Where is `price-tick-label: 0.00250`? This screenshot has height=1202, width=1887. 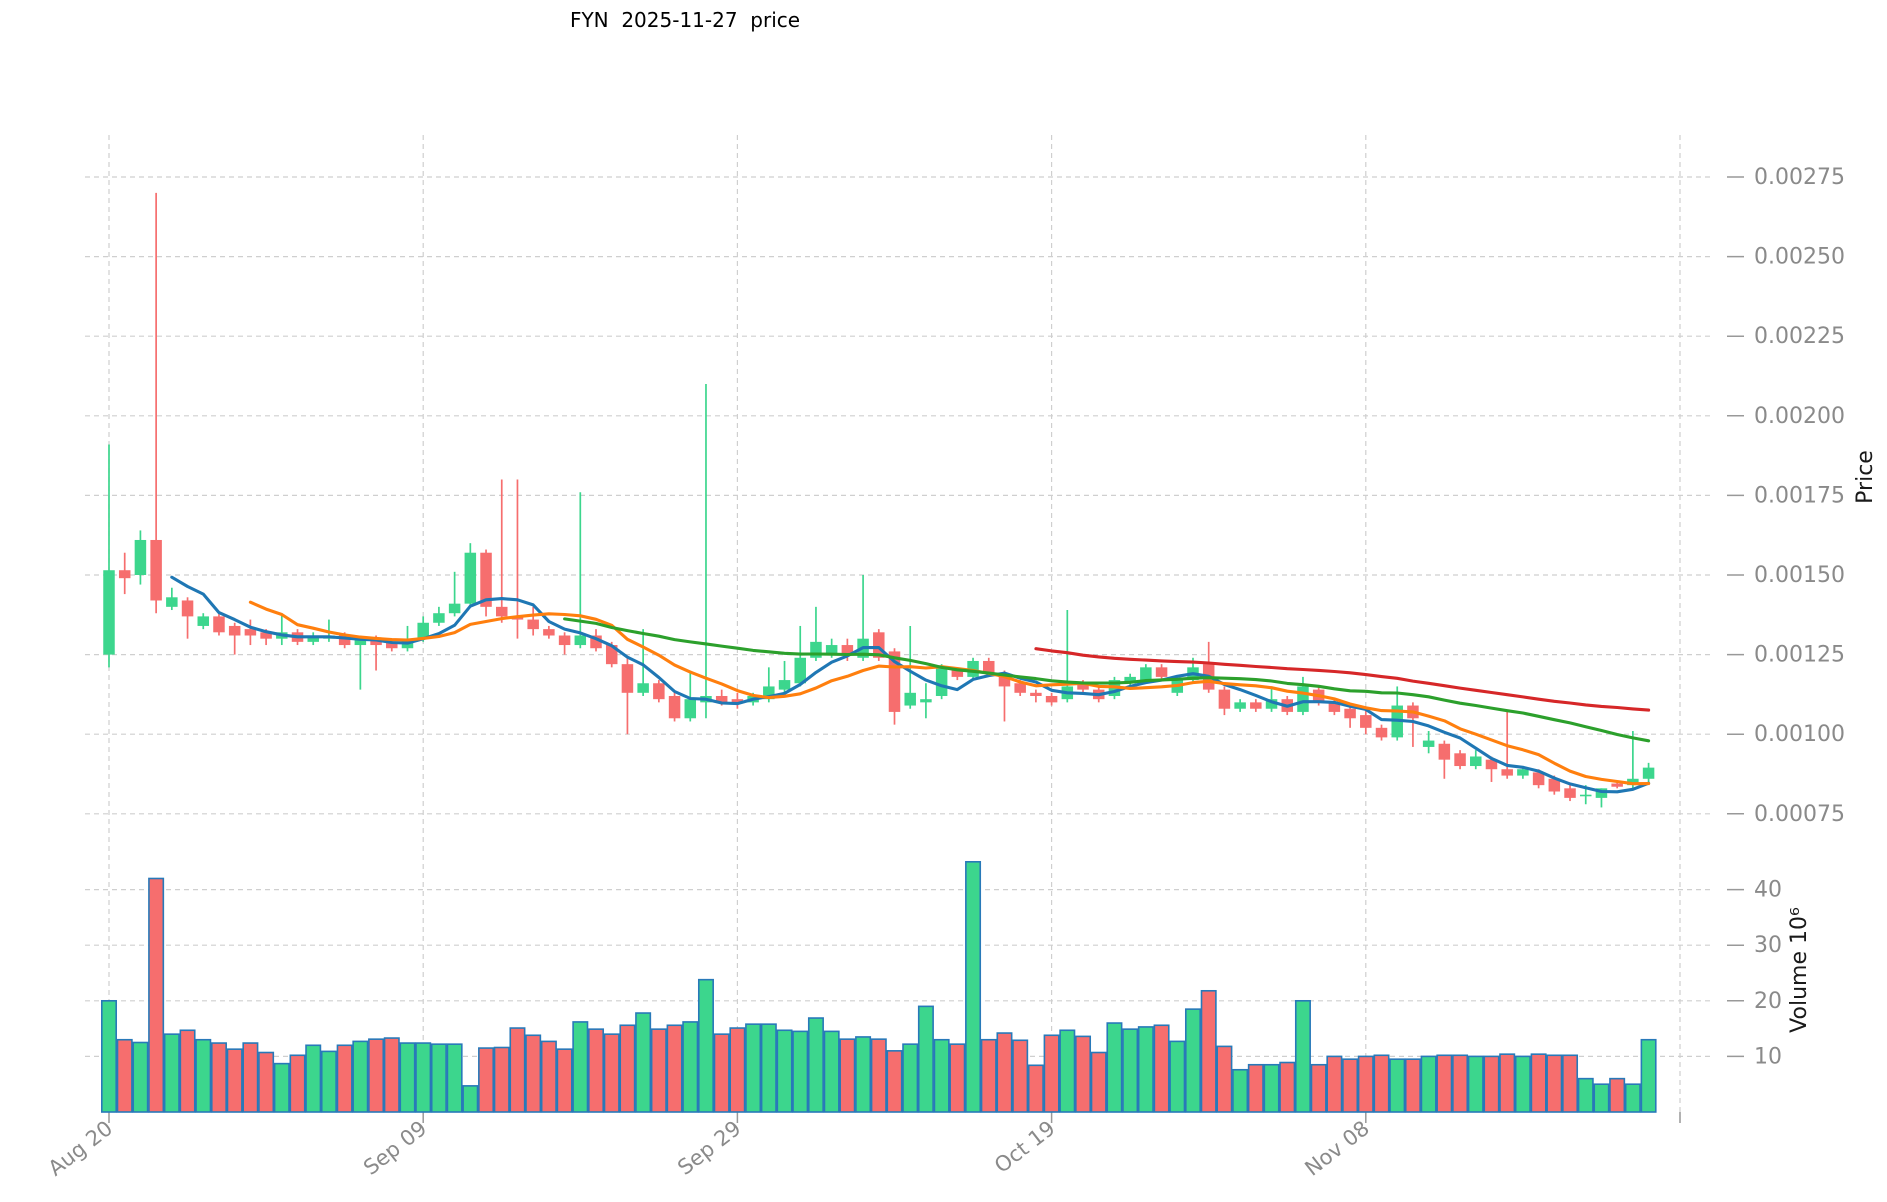
price-tick-label: 0.00250 is located at coordinates (1799, 257).